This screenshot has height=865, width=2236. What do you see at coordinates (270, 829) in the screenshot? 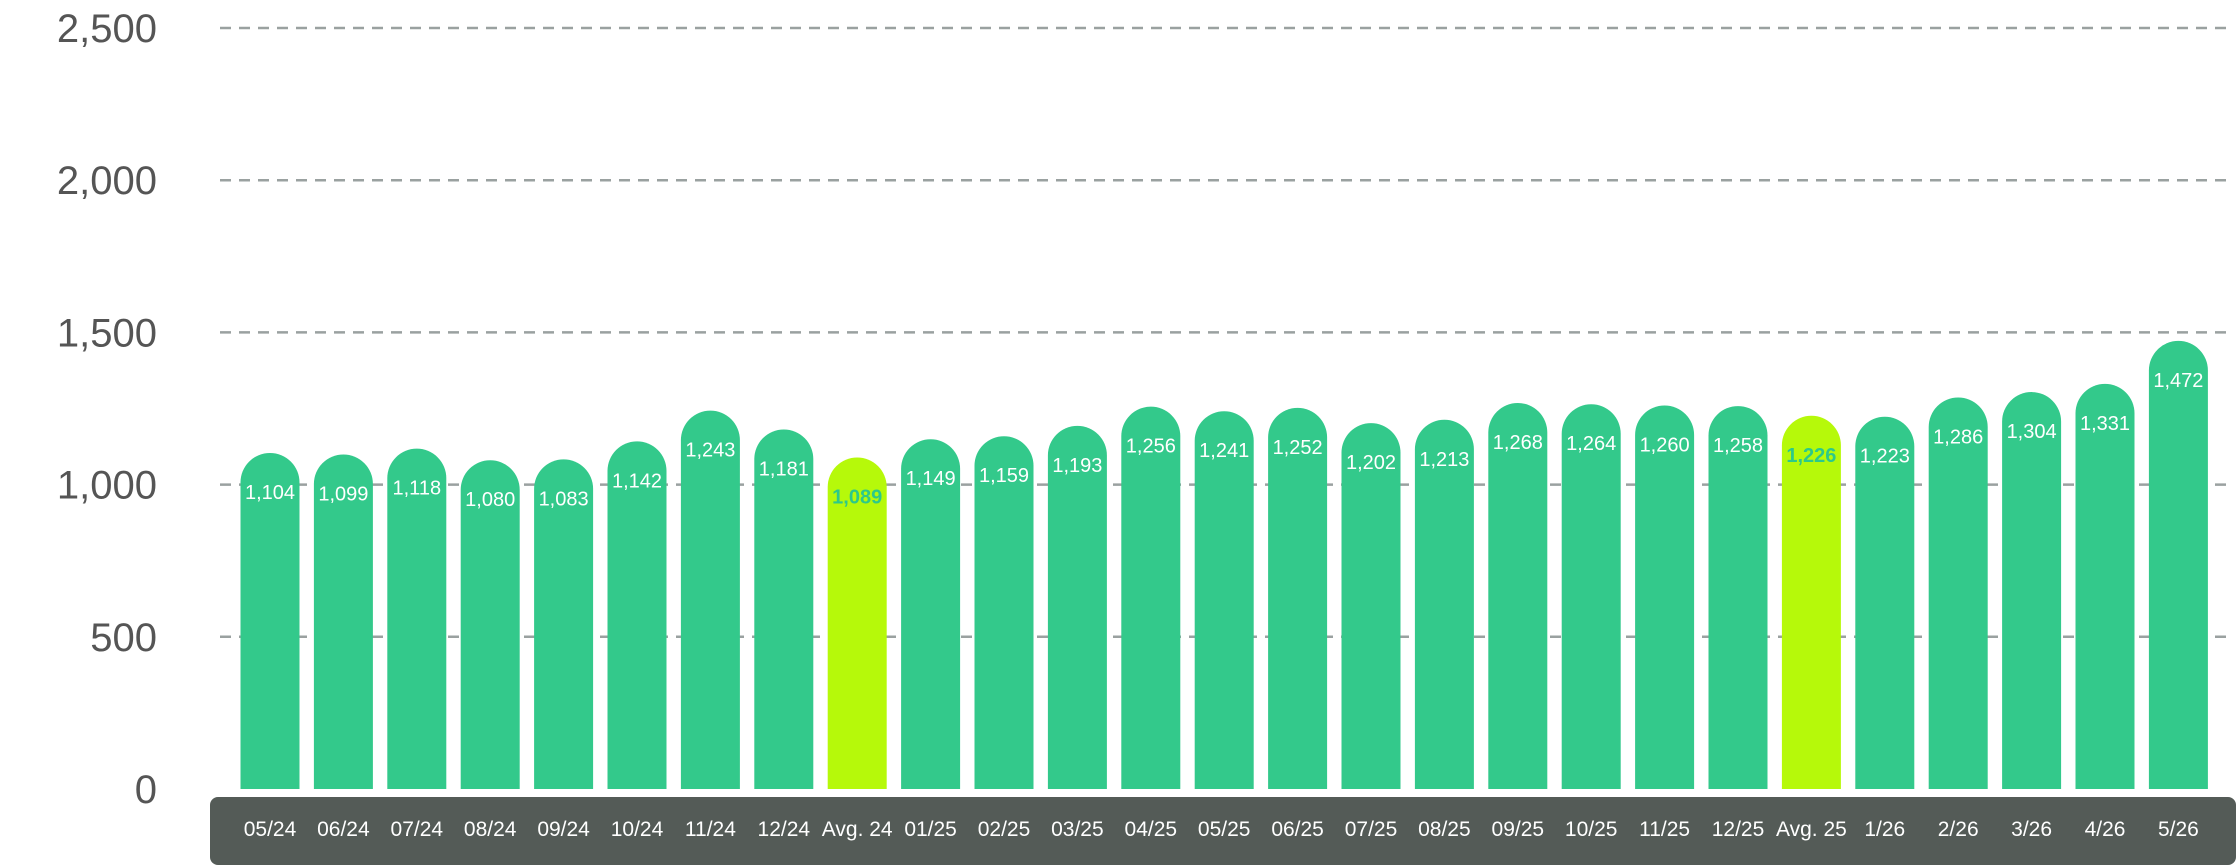
I see `x-tick-label: 05/24` at bounding box center [270, 829].